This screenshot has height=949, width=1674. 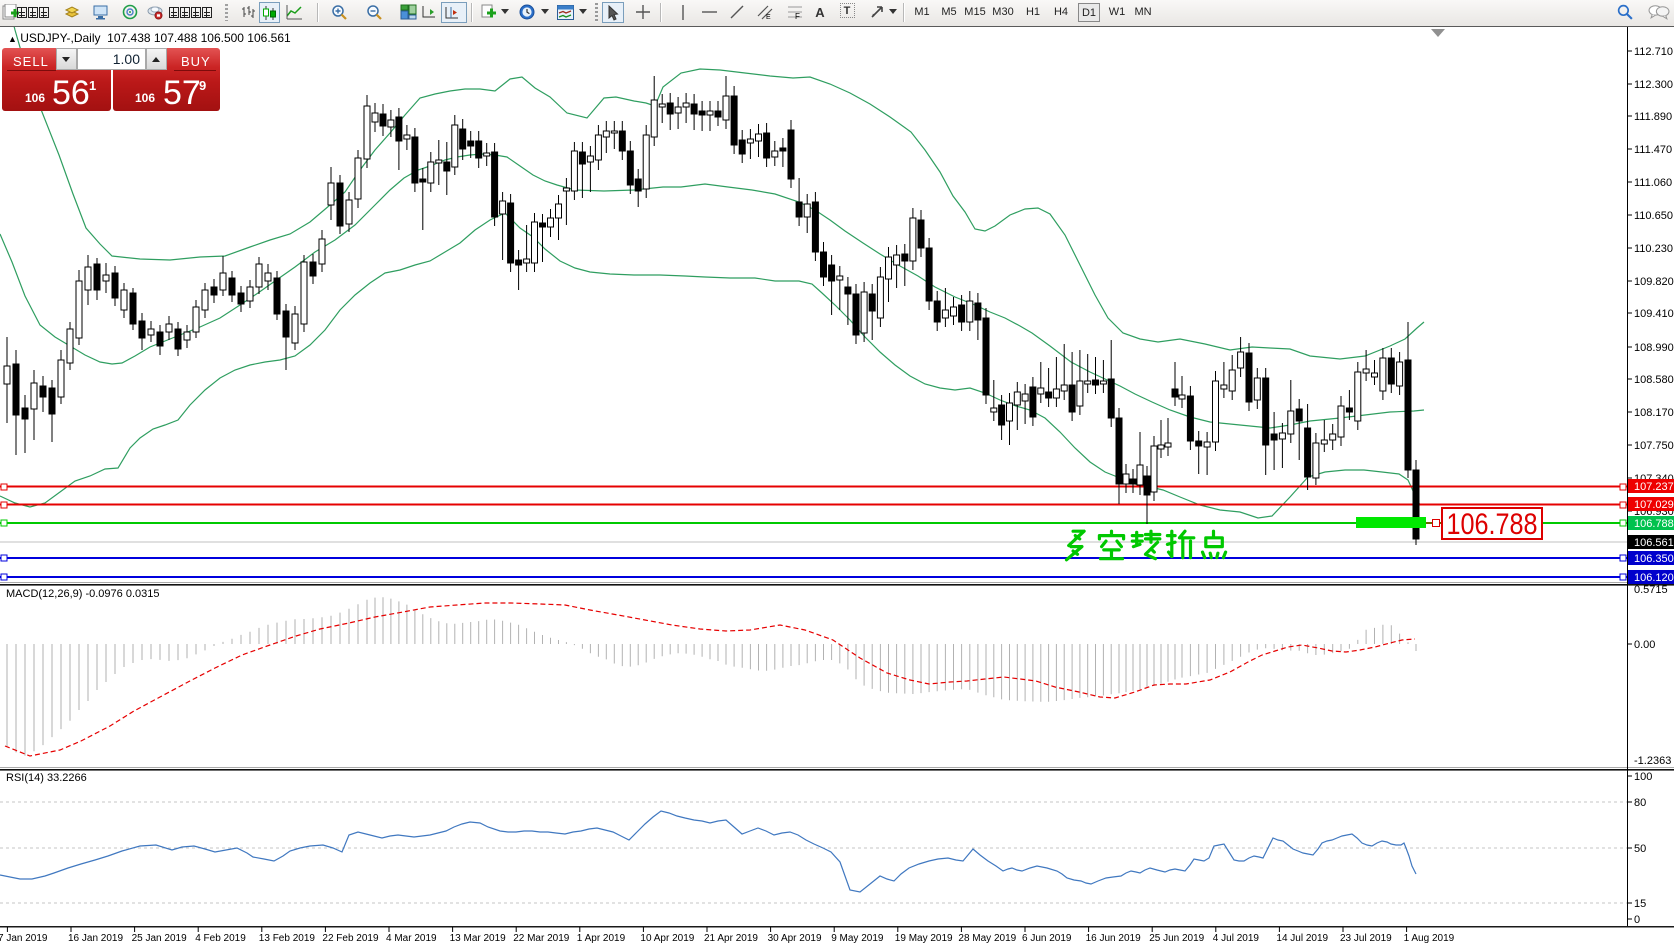 What do you see at coordinates (82, 594) in the screenshot?
I see `svg-text: MACD(12,26,9) -0.0976 0.0315` at bounding box center [82, 594].